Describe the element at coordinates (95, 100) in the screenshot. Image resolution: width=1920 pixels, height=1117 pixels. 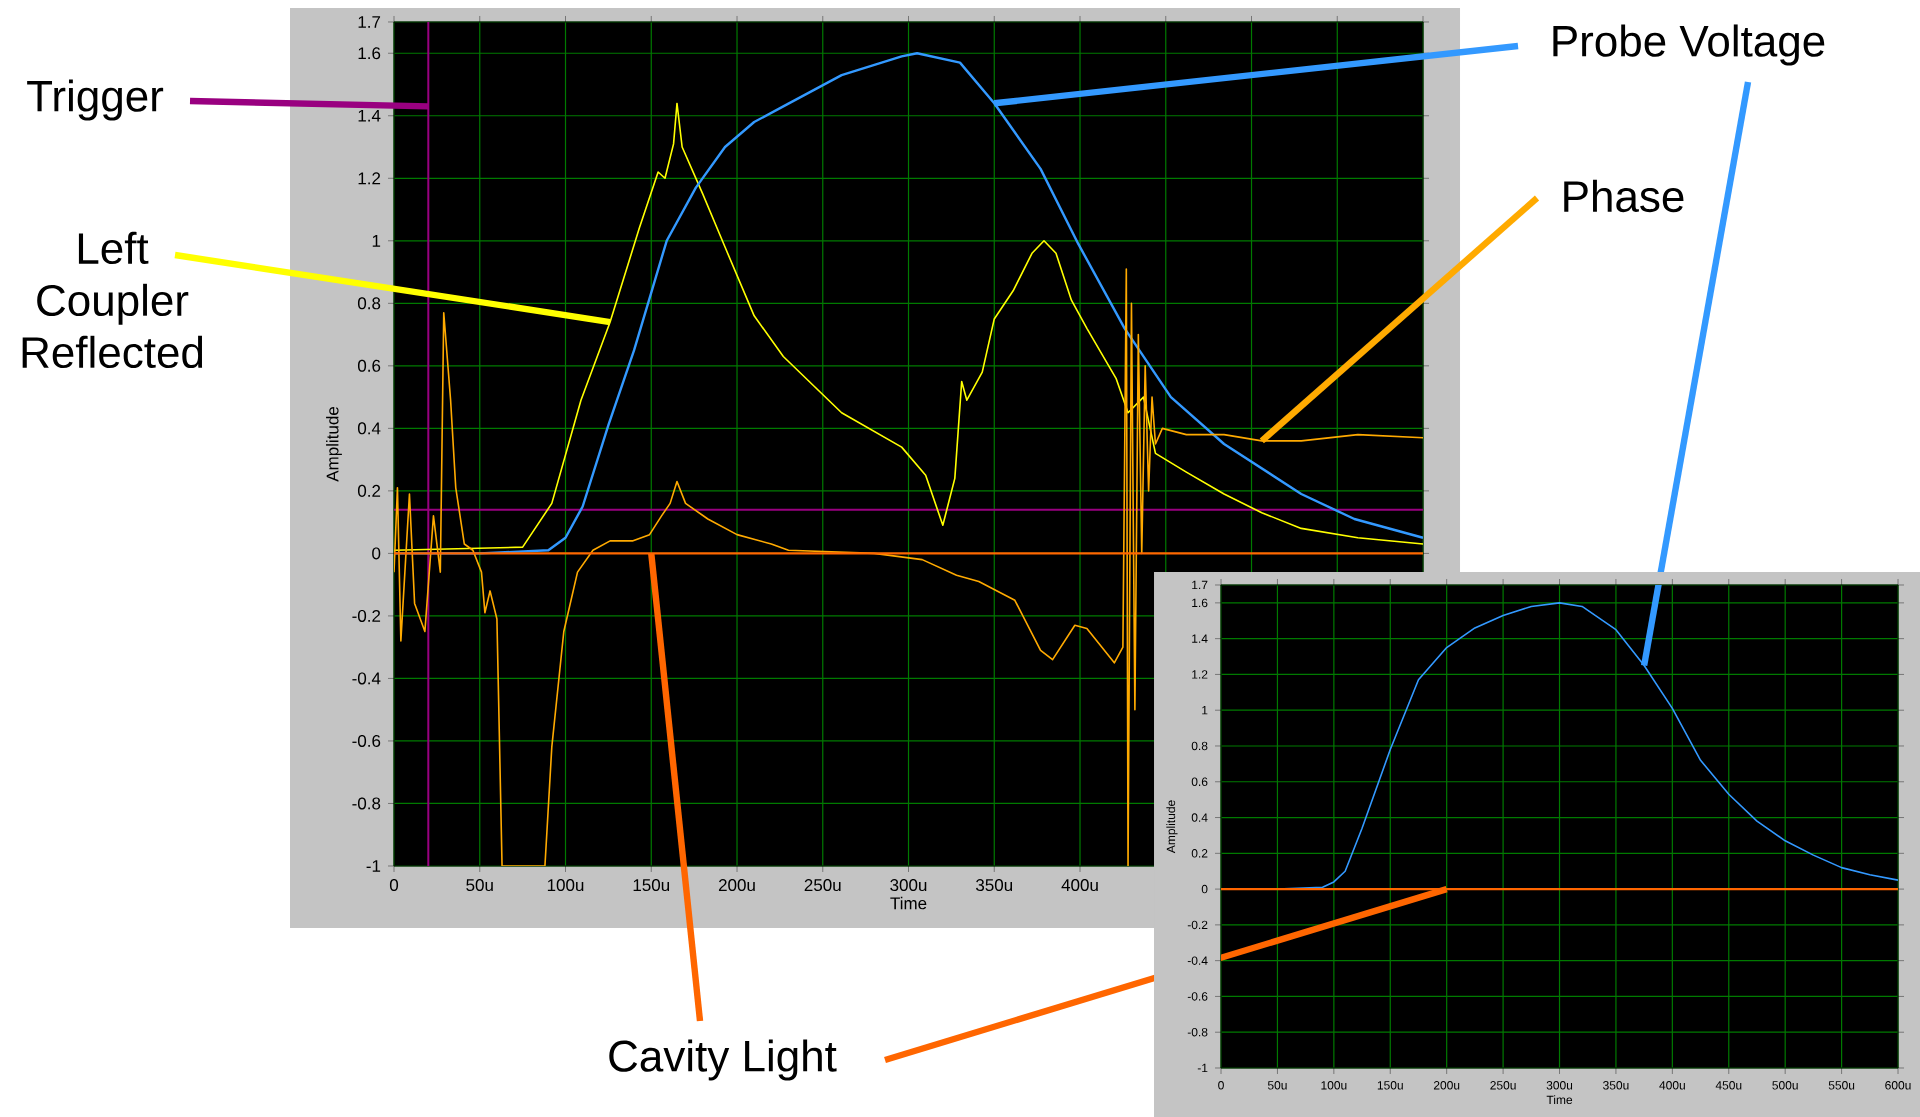
I see `text: Trigger` at that location.